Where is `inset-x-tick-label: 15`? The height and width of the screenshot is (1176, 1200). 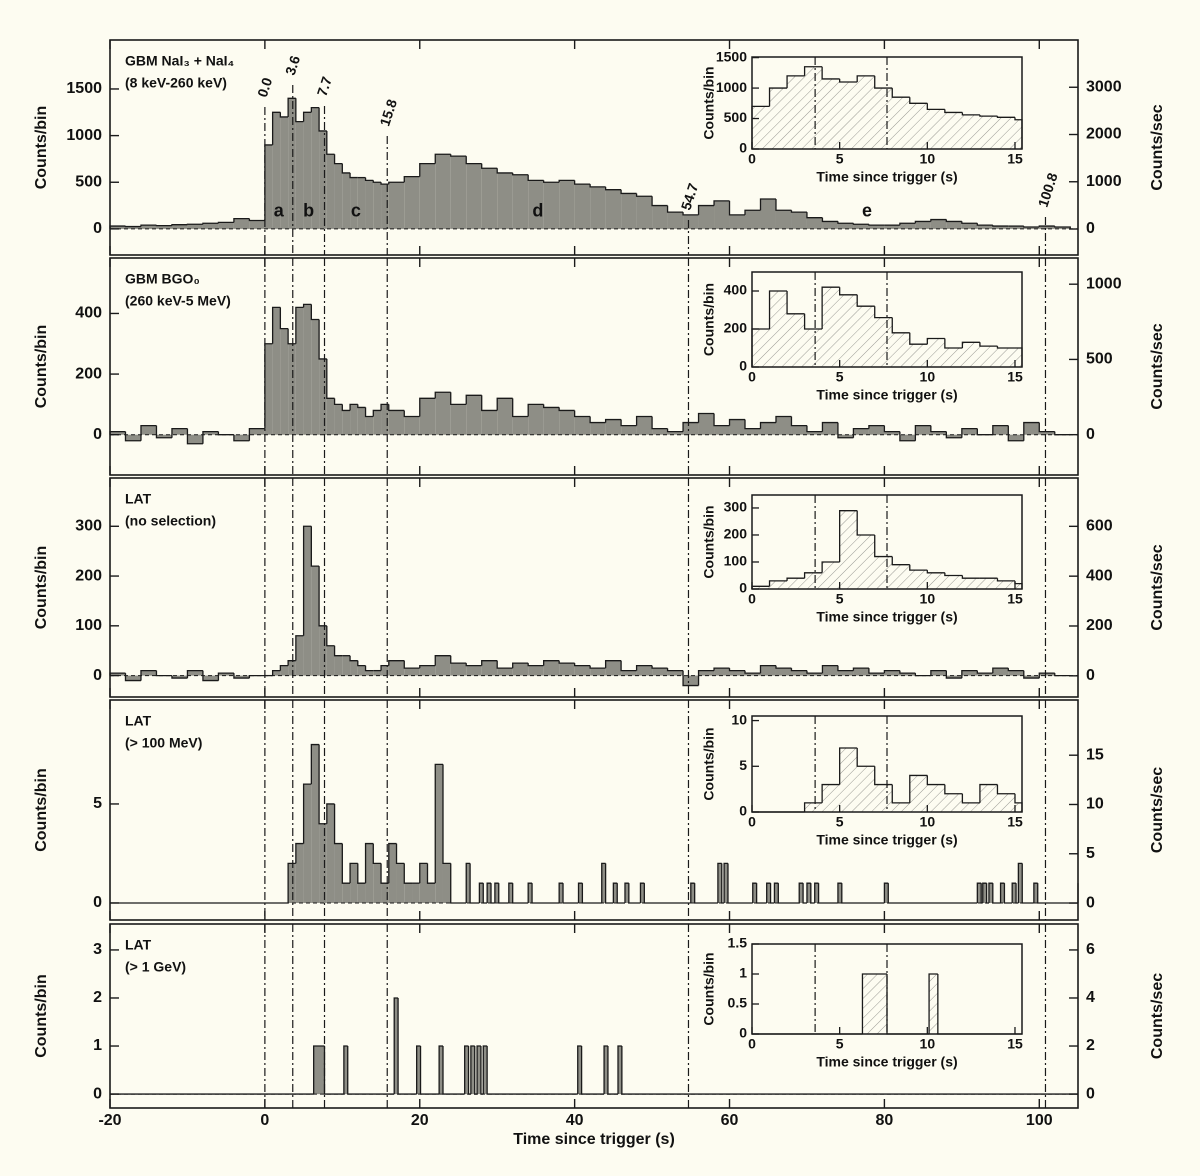 inset-x-tick-label: 15 is located at coordinates (1015, 599).